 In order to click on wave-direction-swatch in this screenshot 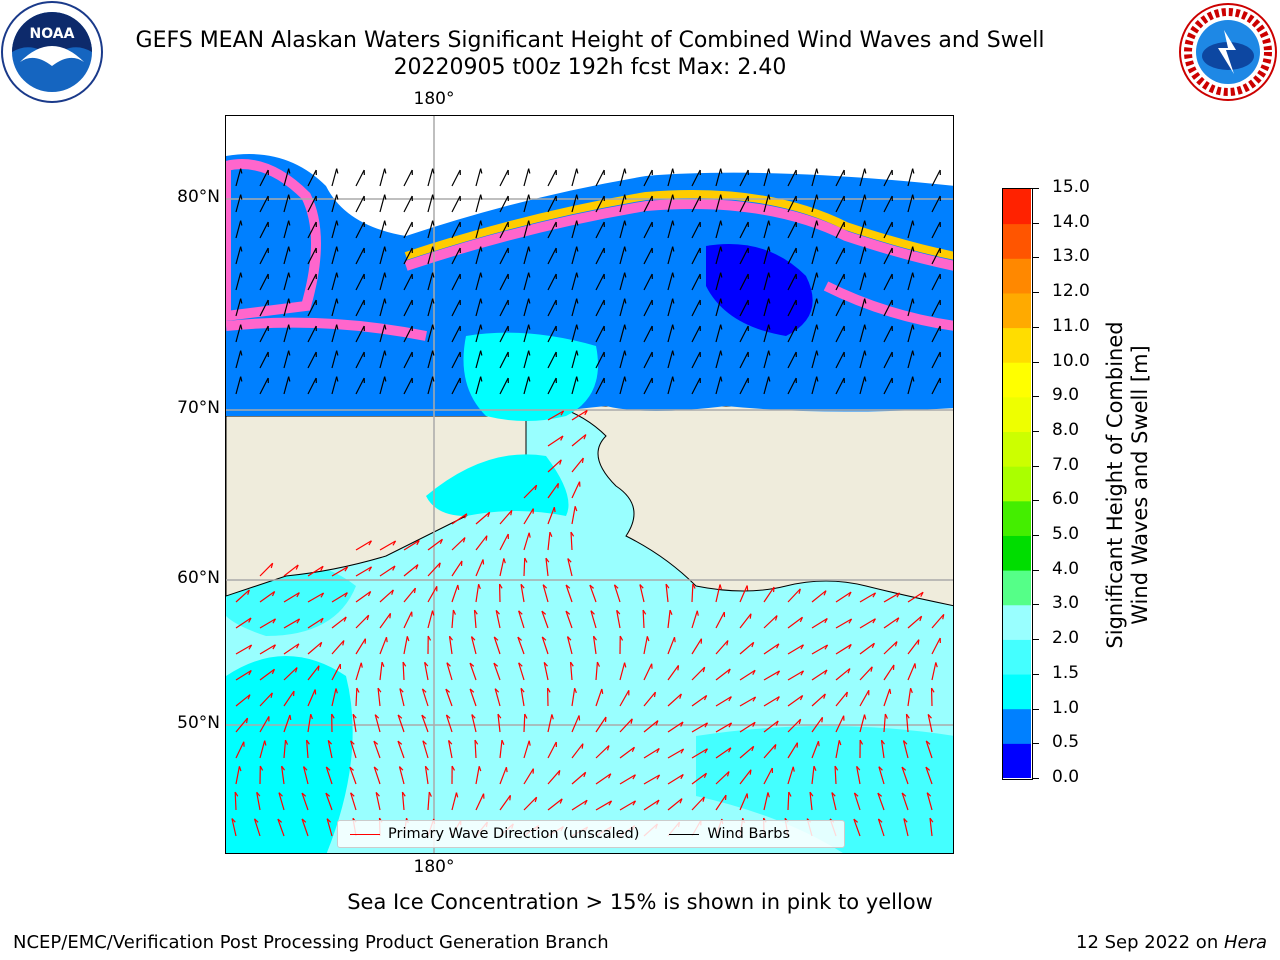, I will do `click(365, 834)`.